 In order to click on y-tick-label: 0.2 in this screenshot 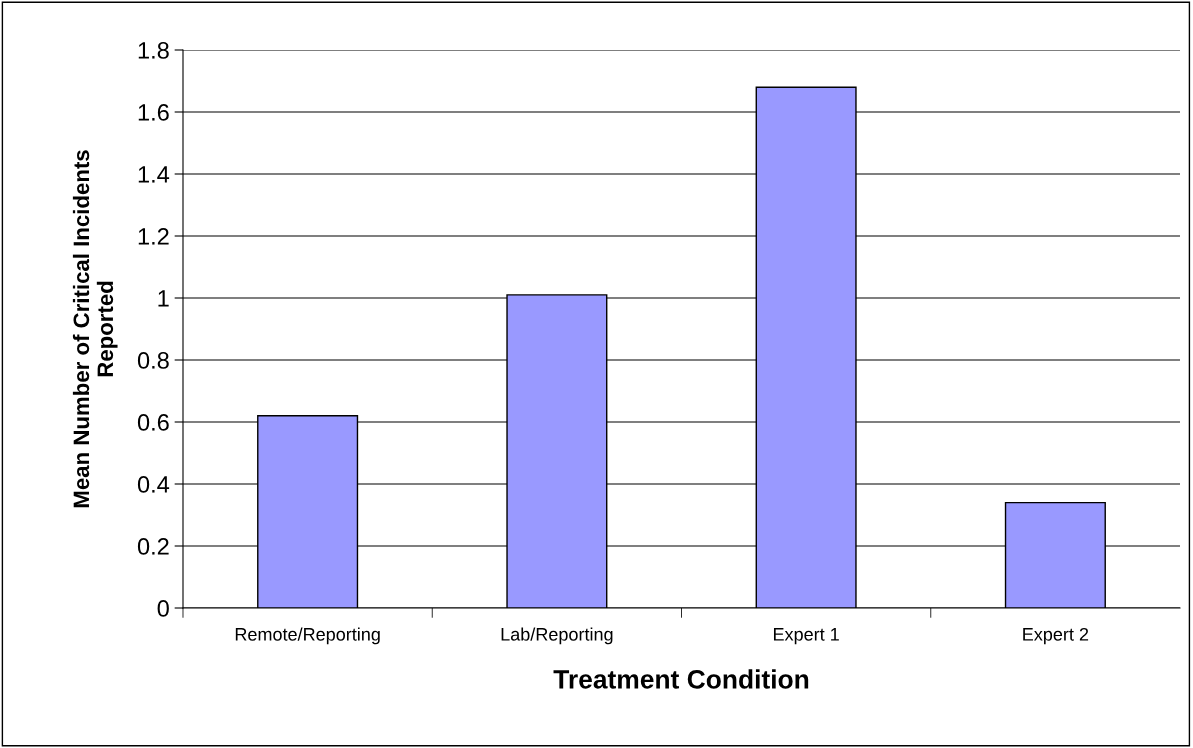, I will do `click(153, 546)`.